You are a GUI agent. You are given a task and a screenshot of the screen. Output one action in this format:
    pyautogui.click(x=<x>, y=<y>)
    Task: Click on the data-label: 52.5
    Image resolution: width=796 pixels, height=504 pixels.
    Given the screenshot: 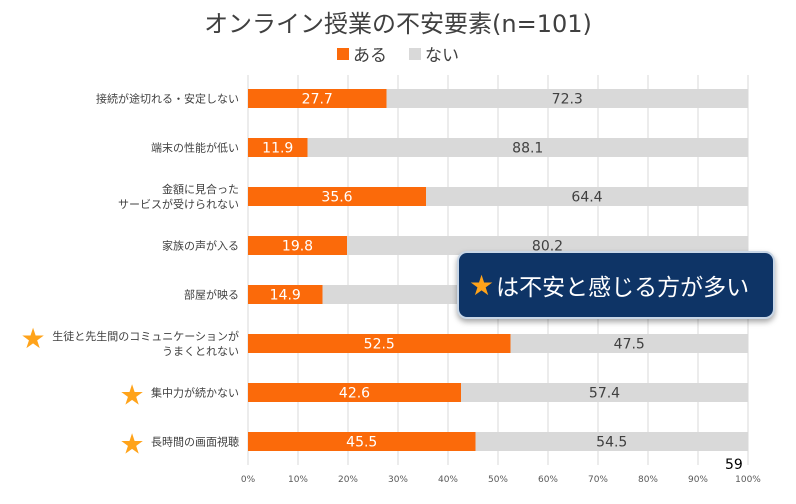 What is the action you would take?
    pyautogui.click(x=379, y=345)
    